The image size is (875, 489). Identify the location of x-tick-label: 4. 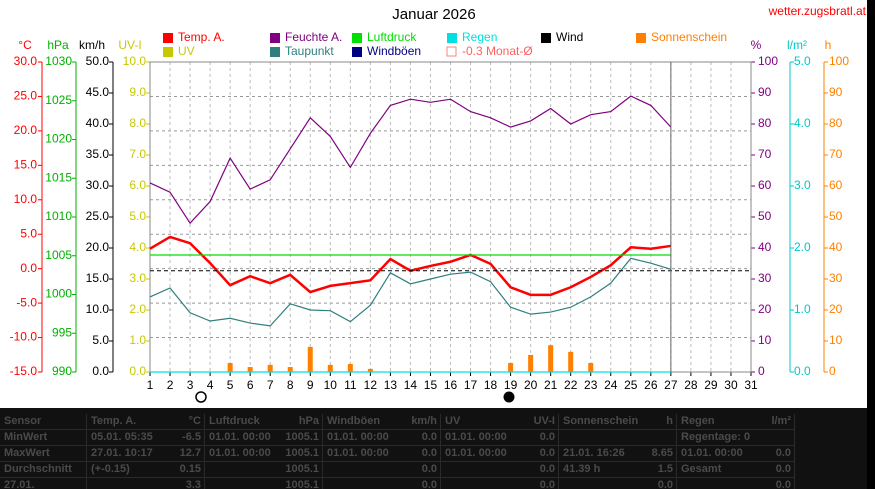
(210, 385).